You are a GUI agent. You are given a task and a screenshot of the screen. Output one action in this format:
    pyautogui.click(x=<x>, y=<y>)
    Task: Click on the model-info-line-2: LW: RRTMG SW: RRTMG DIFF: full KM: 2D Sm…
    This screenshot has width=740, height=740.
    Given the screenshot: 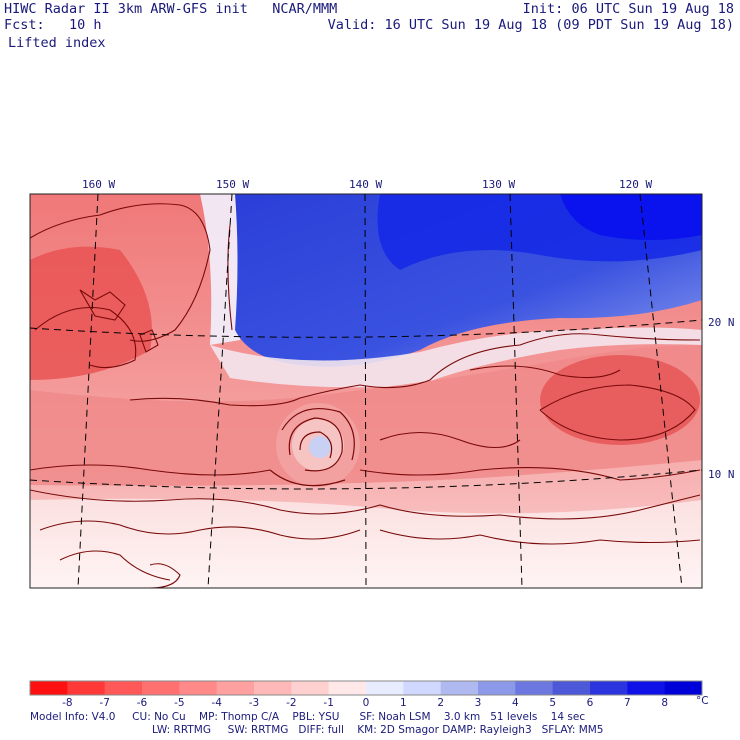 What is the action you would take?
    pyautogui.click(x=378, y=730)
    